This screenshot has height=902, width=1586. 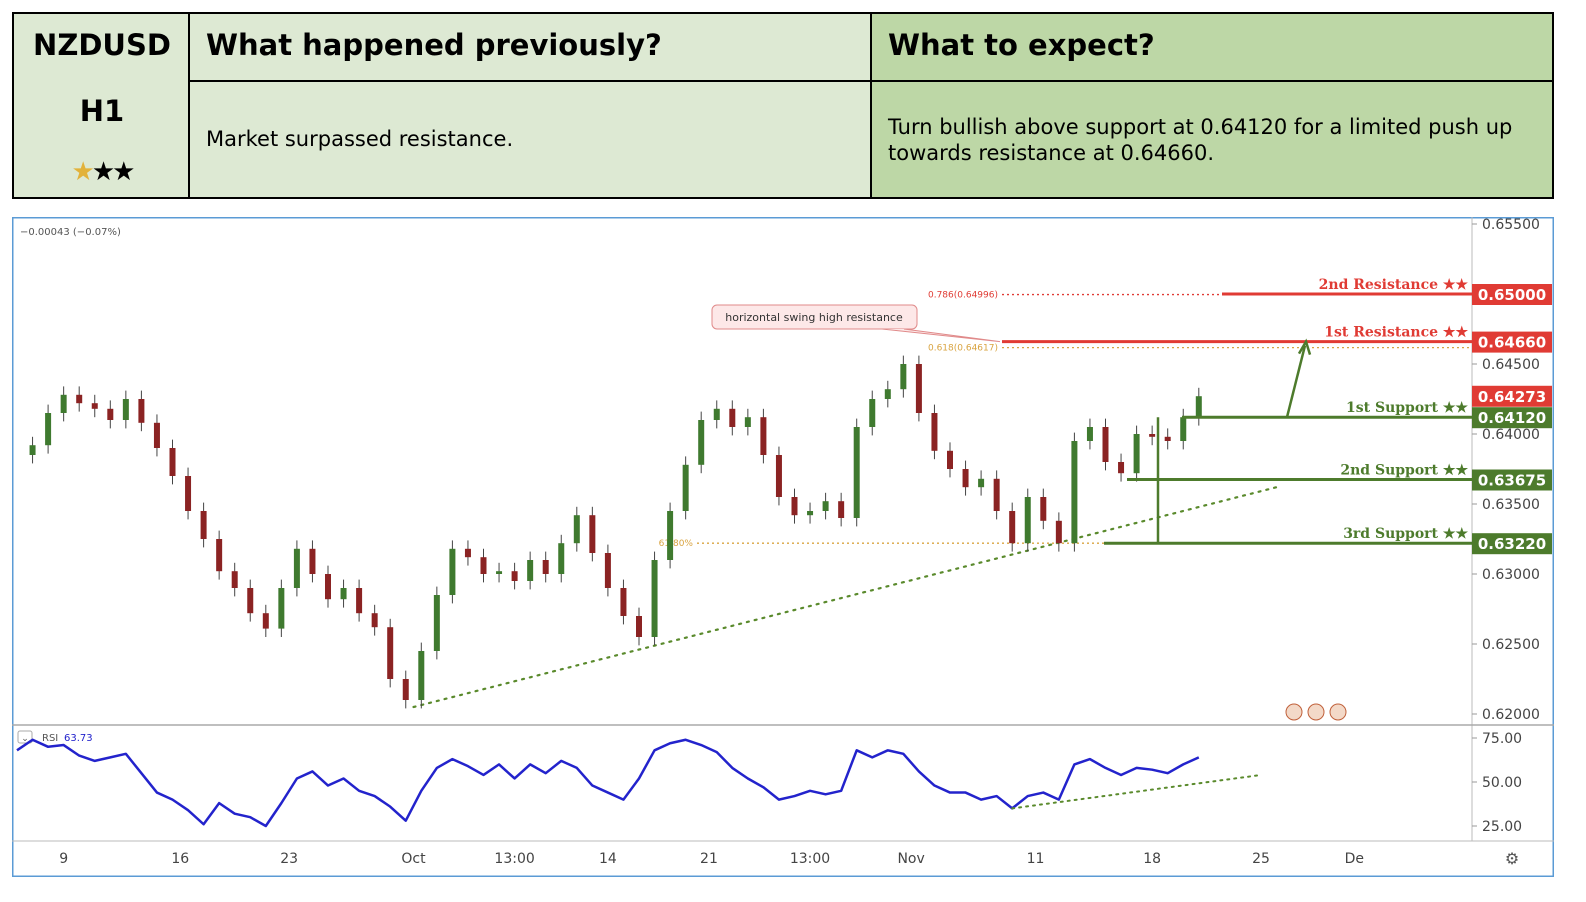 I want to click on level-name: 2nd Resistance ★★, so click(x=1394, y=285).